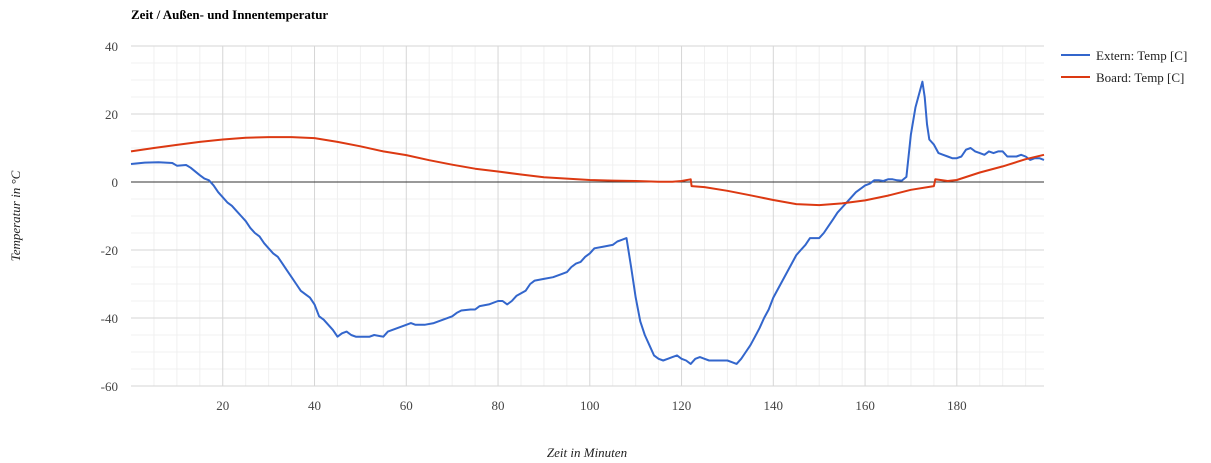  I want to click on y-tick-label: 40, so click(111, 46).